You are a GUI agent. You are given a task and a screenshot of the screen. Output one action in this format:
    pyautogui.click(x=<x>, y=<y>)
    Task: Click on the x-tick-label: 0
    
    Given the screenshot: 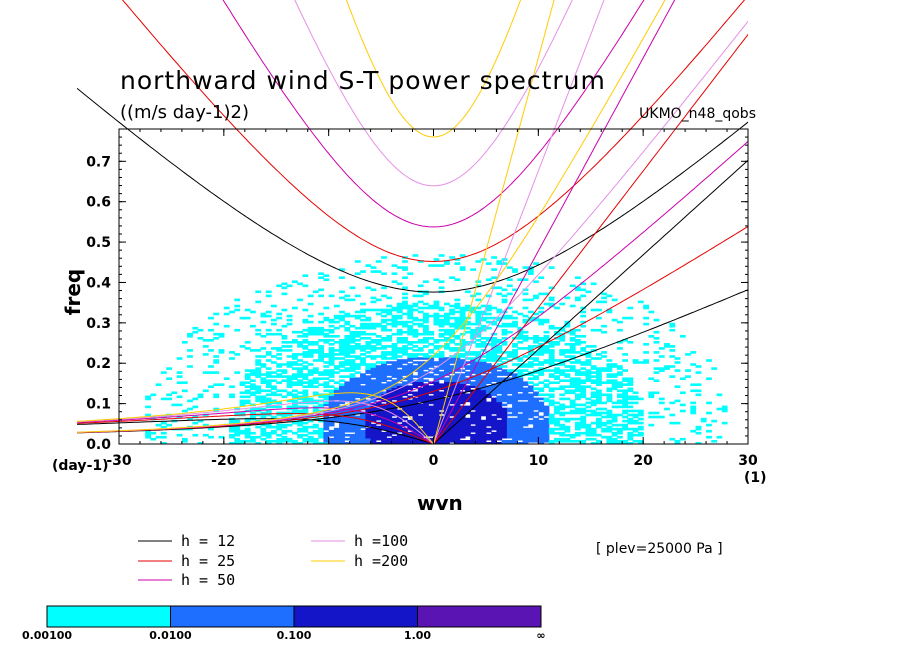 What is the action you would take?
    pyautogui.click(x=434, y=461)
    